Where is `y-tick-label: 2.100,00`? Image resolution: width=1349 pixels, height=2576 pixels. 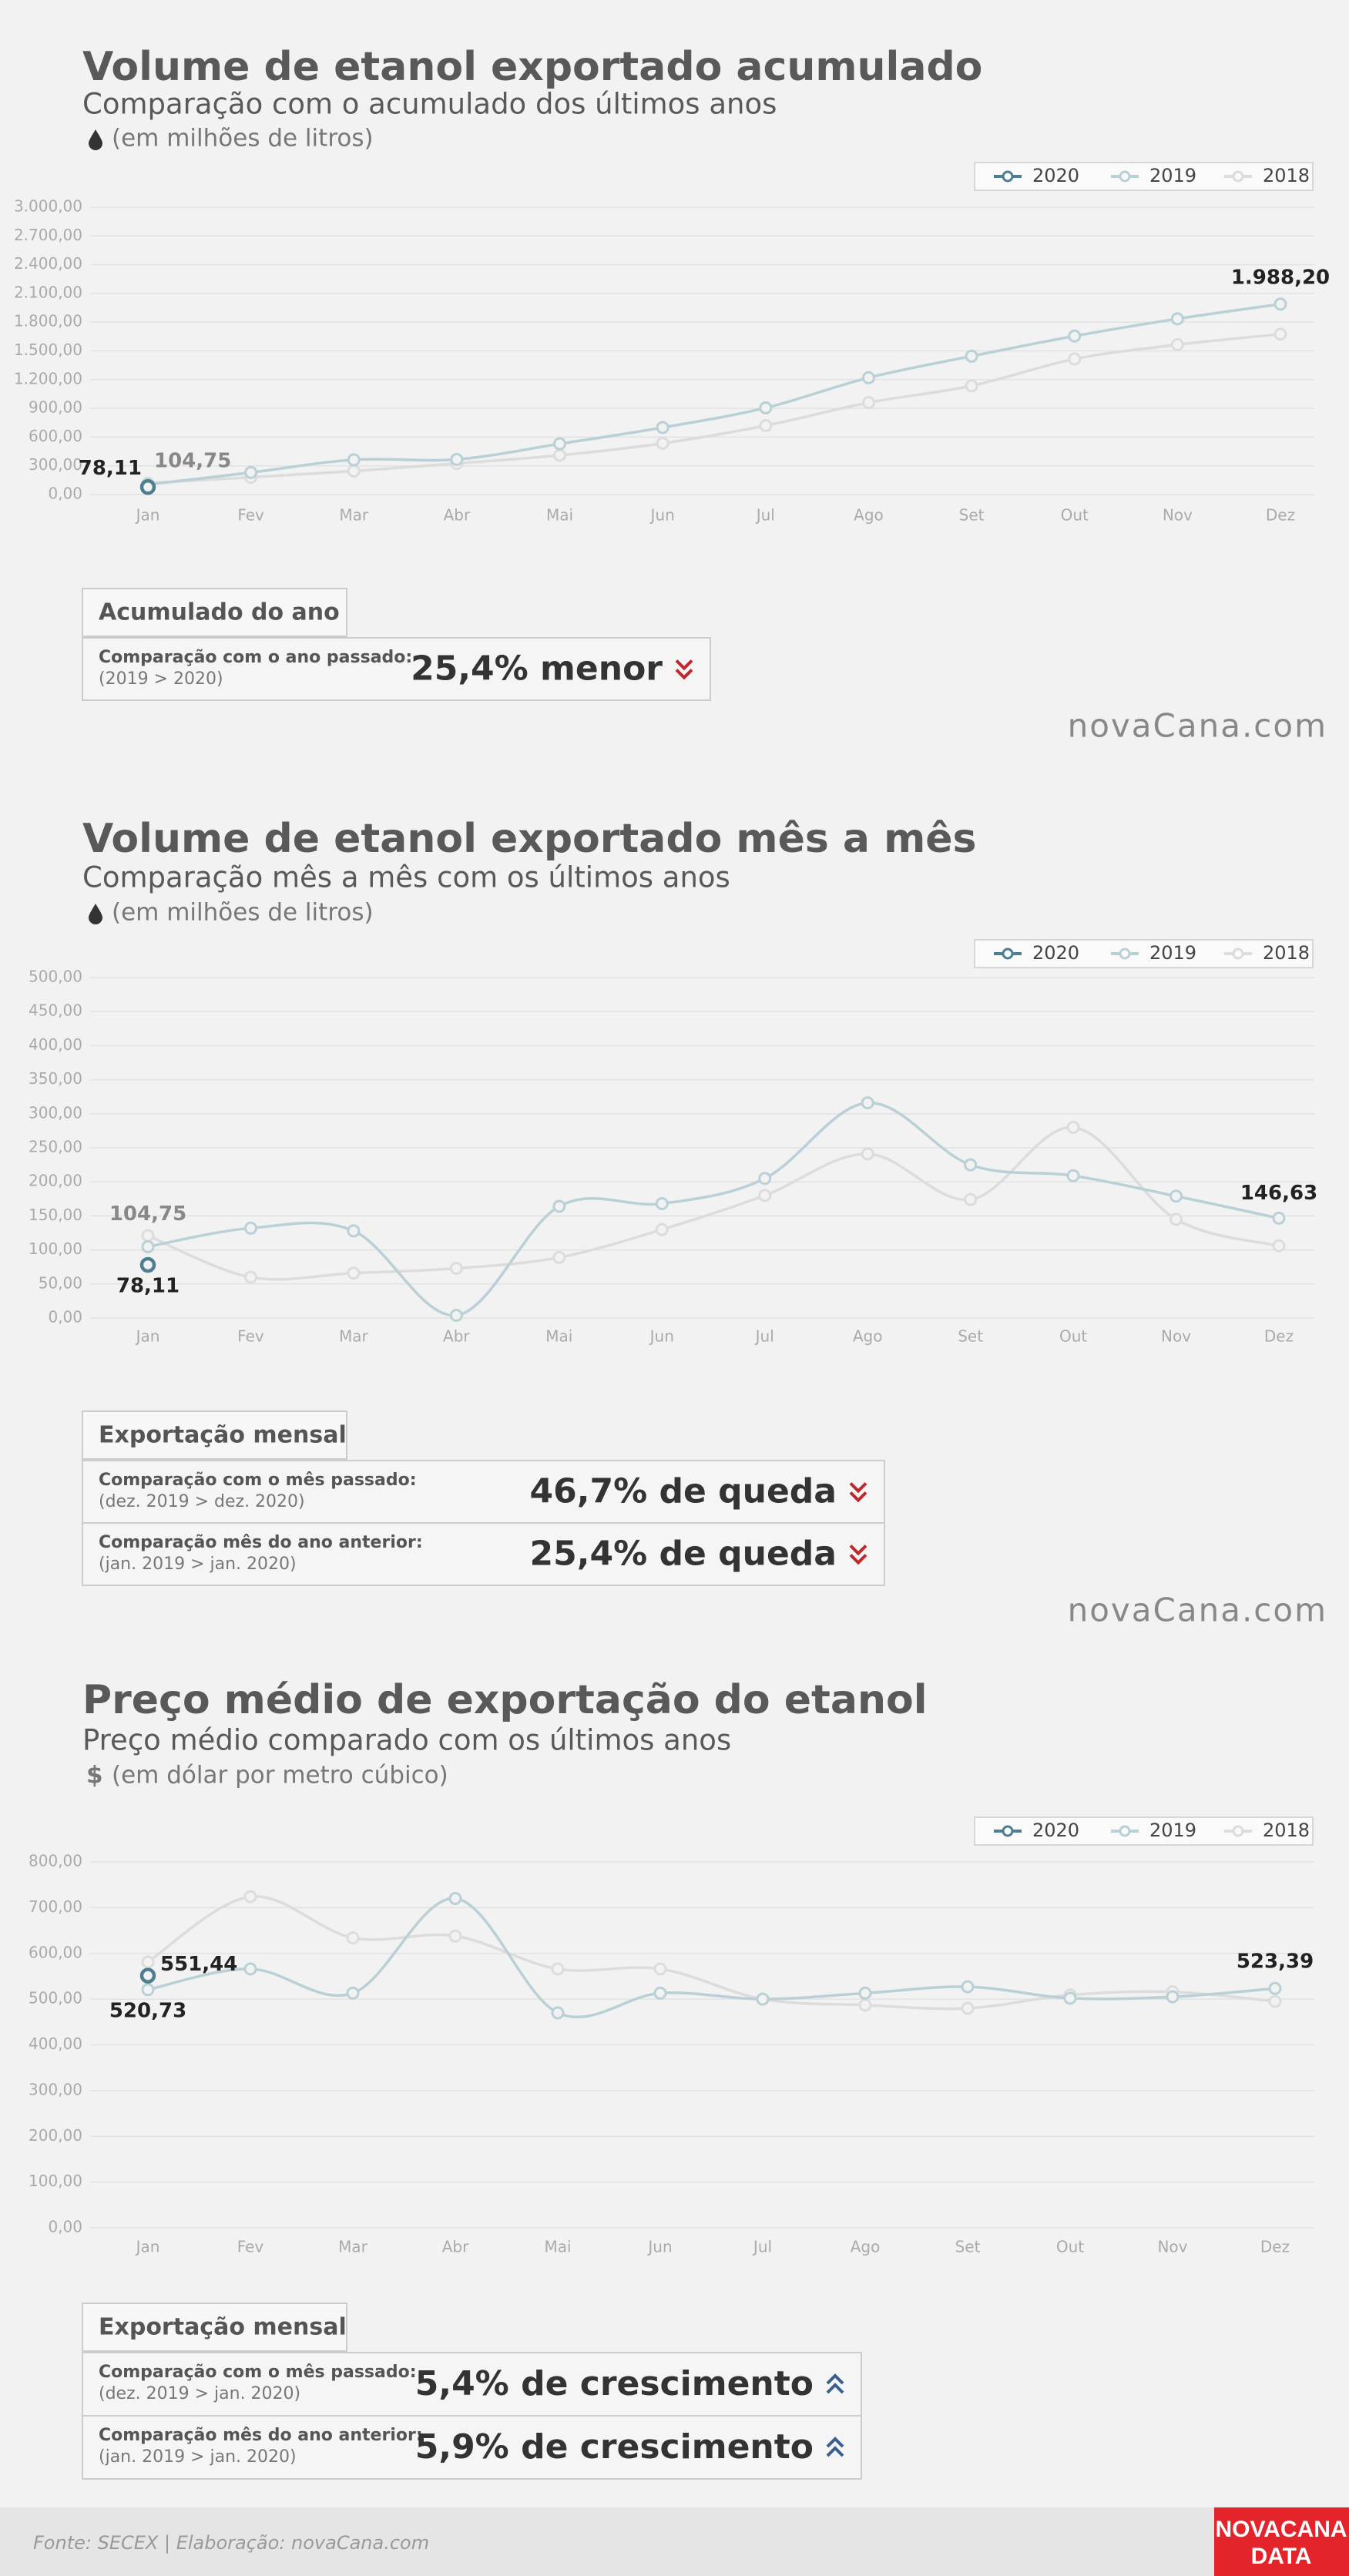 y-tick-label: 2.100,00 is located at coordinates (48, 292).